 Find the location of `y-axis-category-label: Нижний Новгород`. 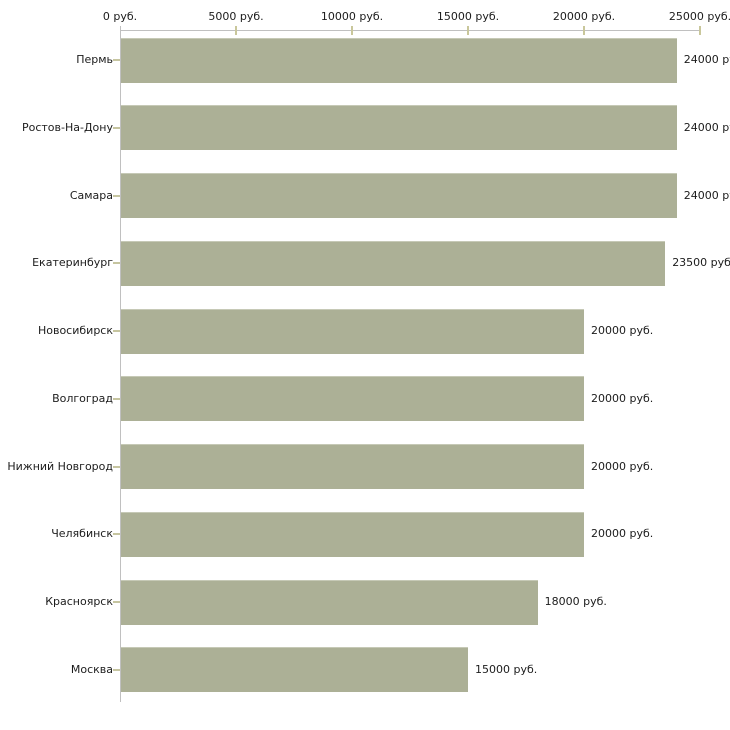

y-axis-category-label: Нижний Новгород is located at coordinates (60, 466).